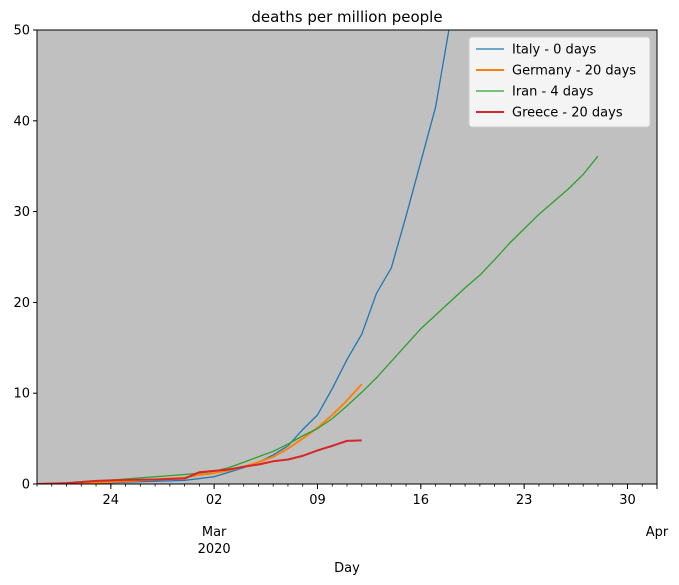  I want to click on y-tick-label: 20, so click(21, 303).